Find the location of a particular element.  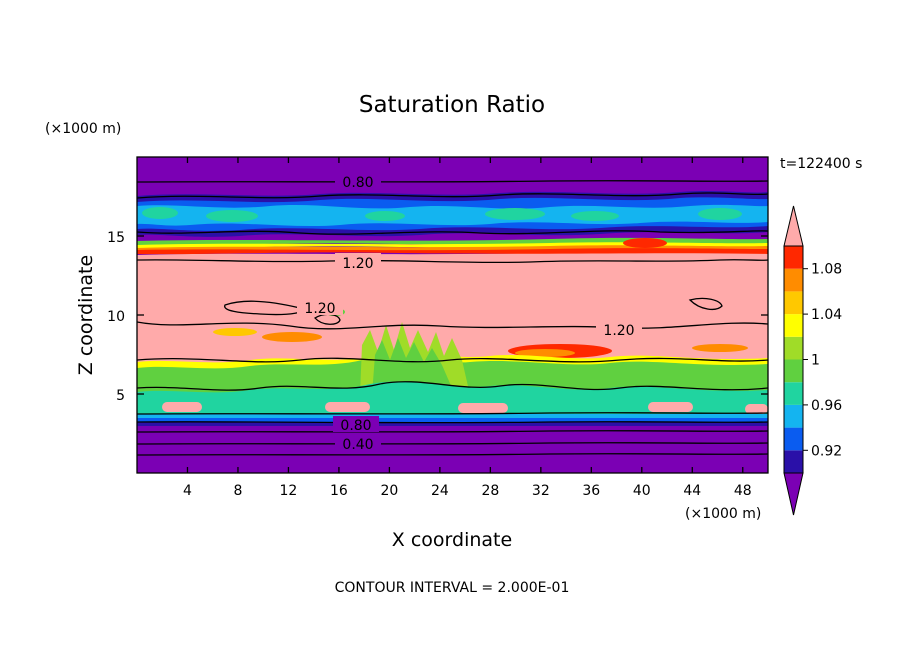

contour-interval-note: CONTOUR INTERVAL = 2.000E-01 is located at coordinates (452, 588).